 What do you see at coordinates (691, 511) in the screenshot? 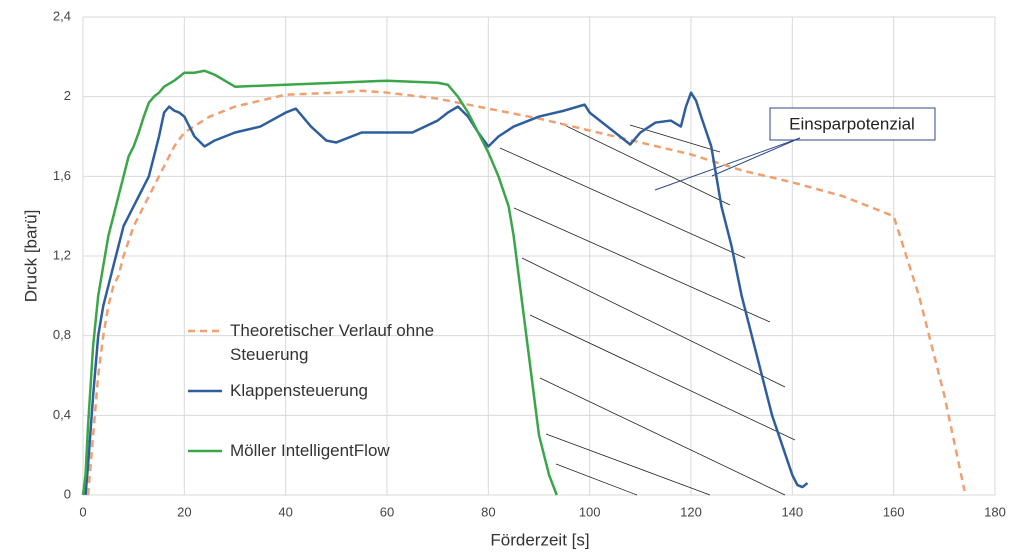
I see `x-tick-label: 120` at bounding box center [691, 511].